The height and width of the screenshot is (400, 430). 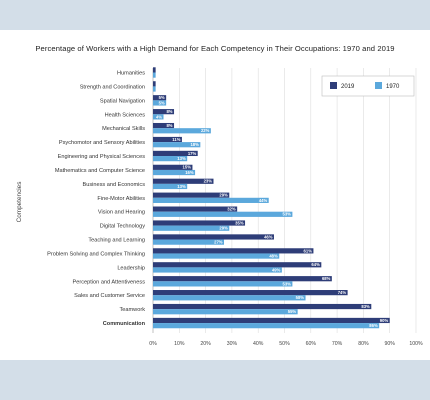 I want to click on data-label: 23%, so click(x=208, y=181).